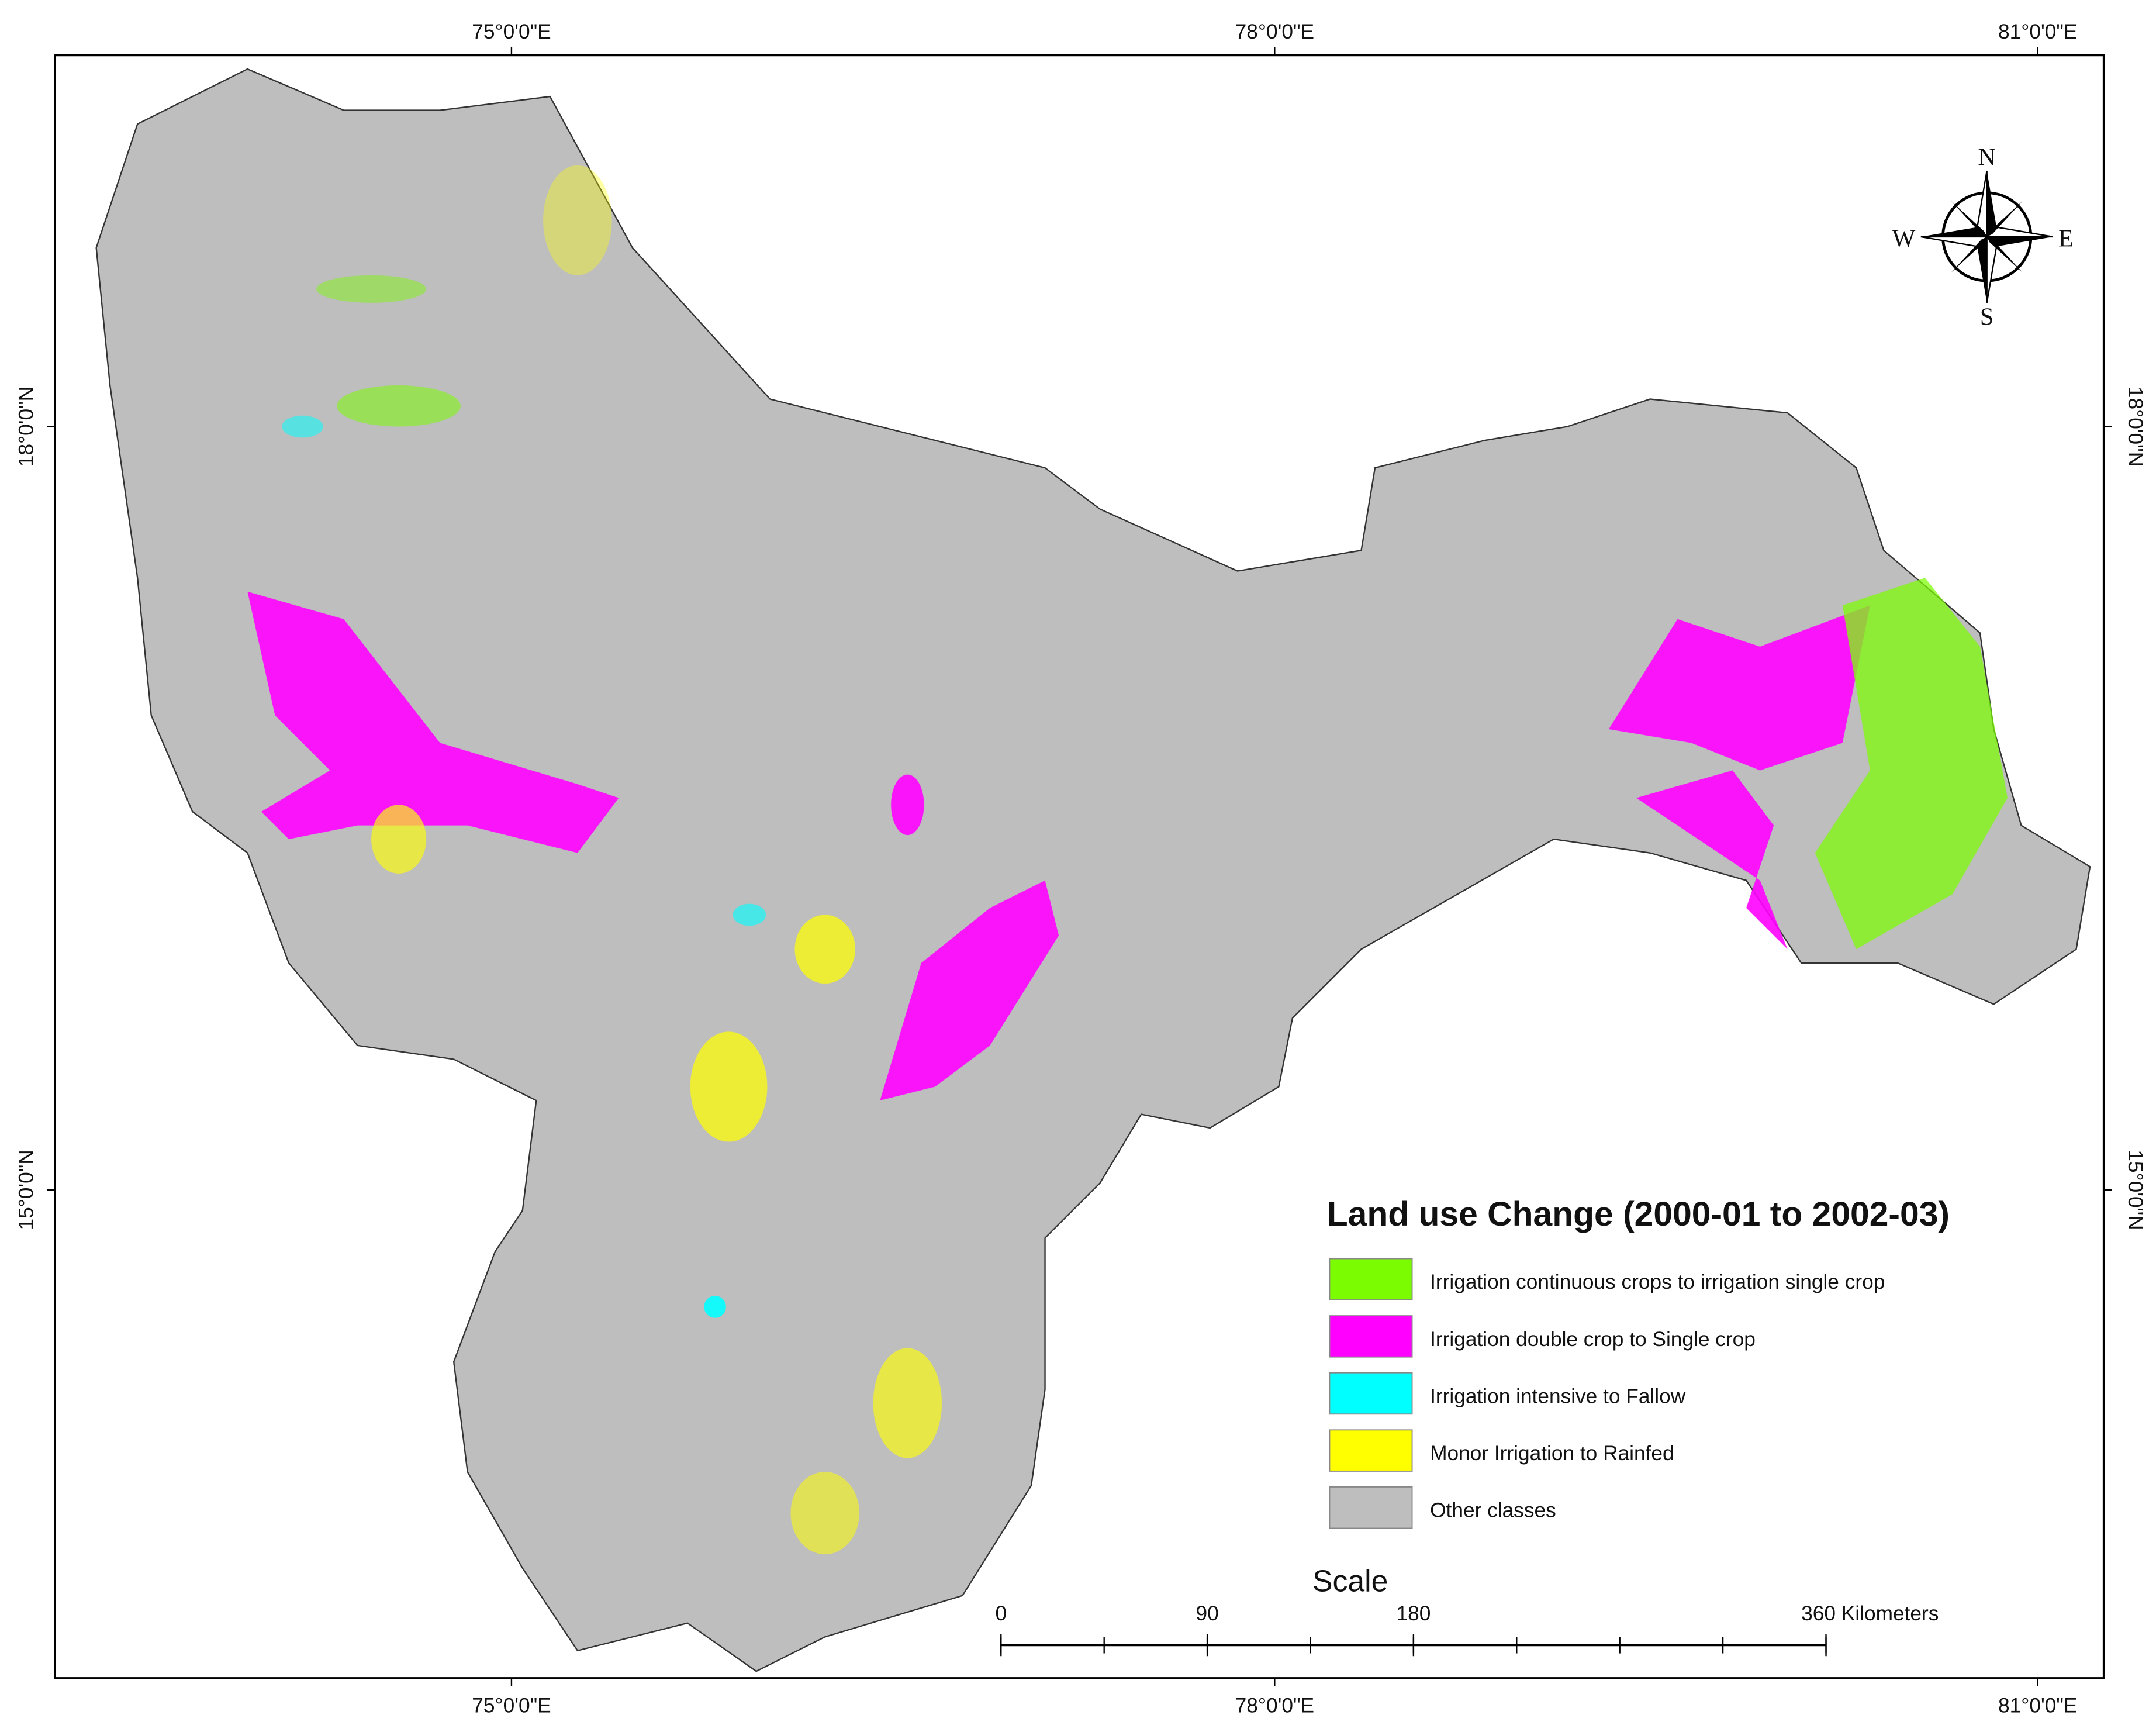  Describe the element at coordinates (1207, 1613) in the screenshot. I see `scale-label: 90` at that location.